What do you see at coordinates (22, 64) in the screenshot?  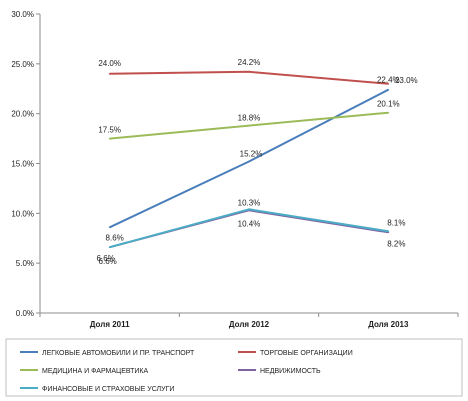 I see `y-tick-label: 25.0%` at bounding box center [22, 64].